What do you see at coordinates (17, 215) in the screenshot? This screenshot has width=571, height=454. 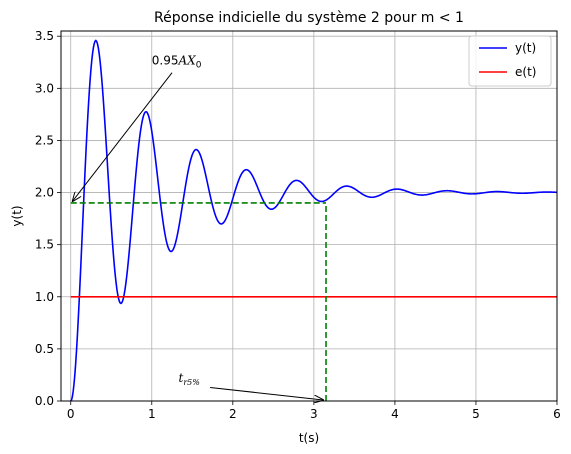 I see `y-axis-label: y(t)` at bounding box center [17, 215].